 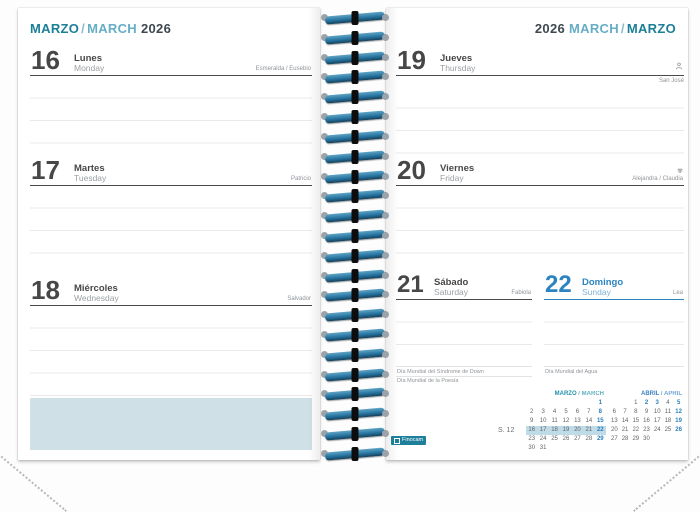 What do you see at coordinates (451, 282) in the screenshot?
I see `day-name-es: Sábado` at bounding box center [451, 282].